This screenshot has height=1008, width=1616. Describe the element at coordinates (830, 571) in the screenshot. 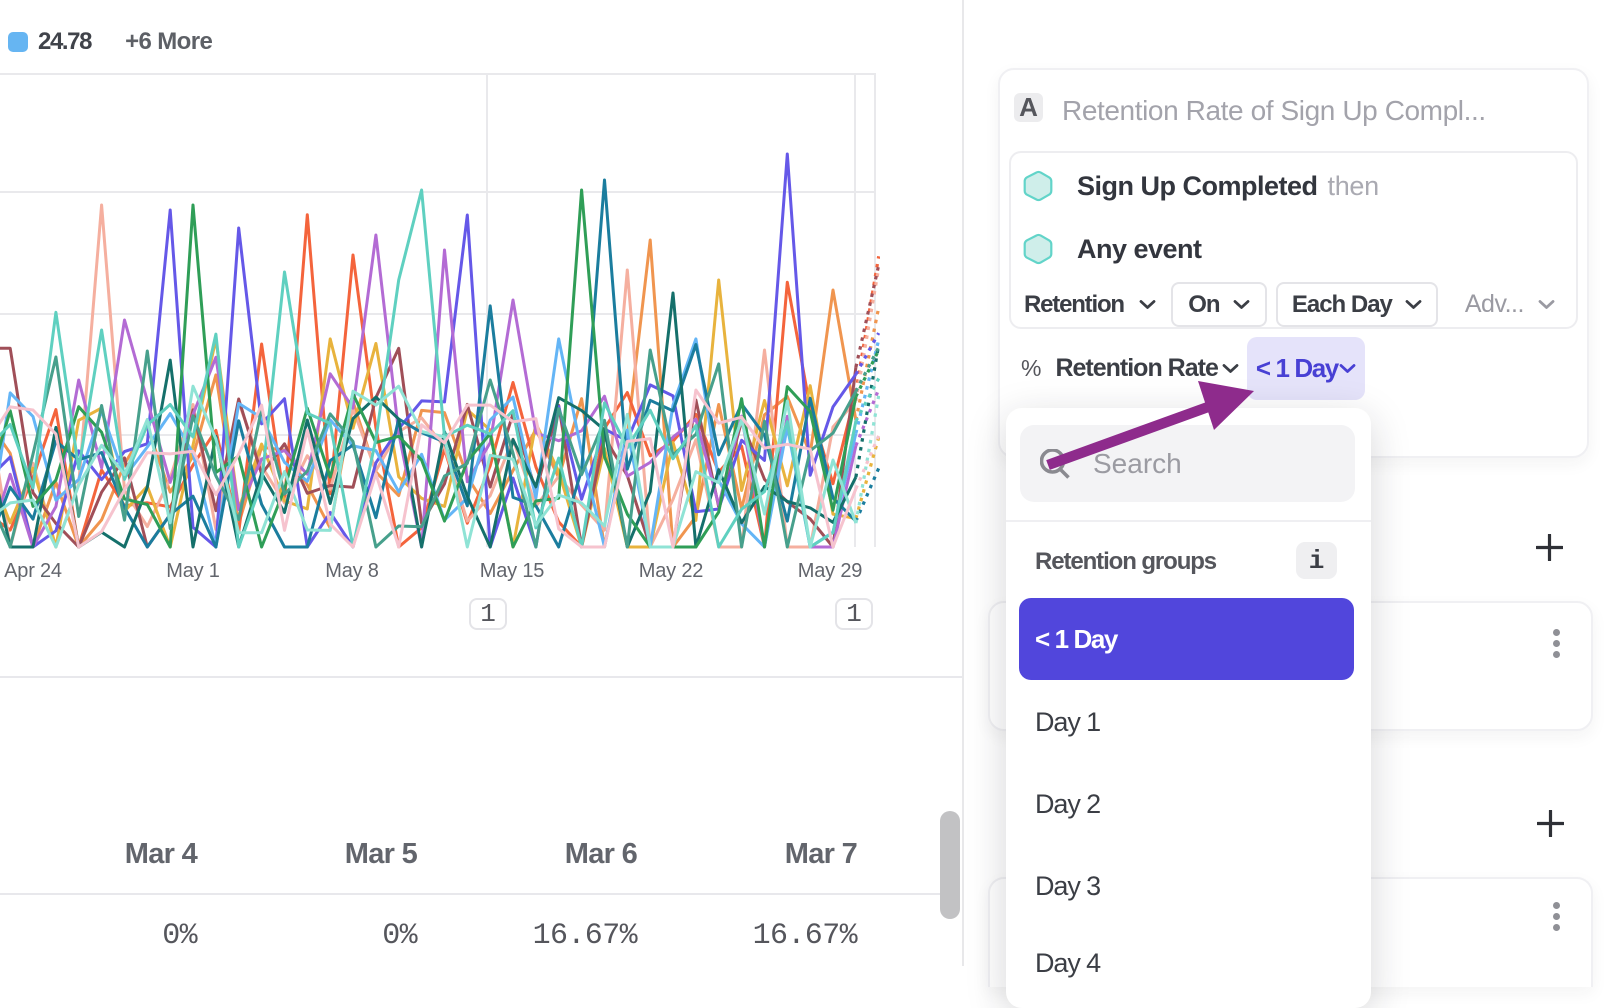

I see `svg-text: May 29` at that location.